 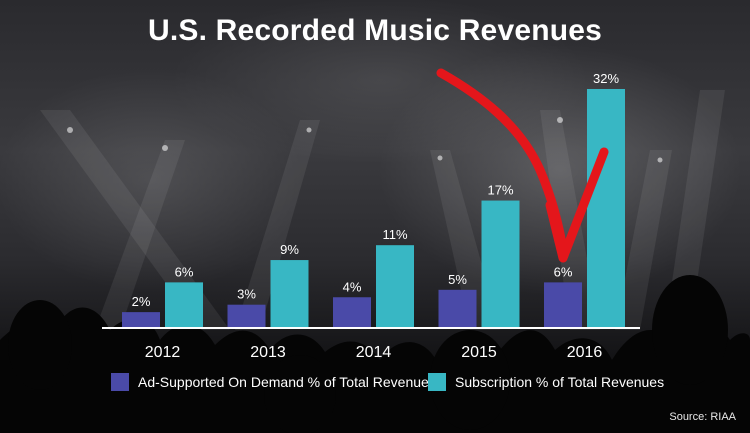 I want to click on annotation-arrow-head, so click(x=577, y=205).